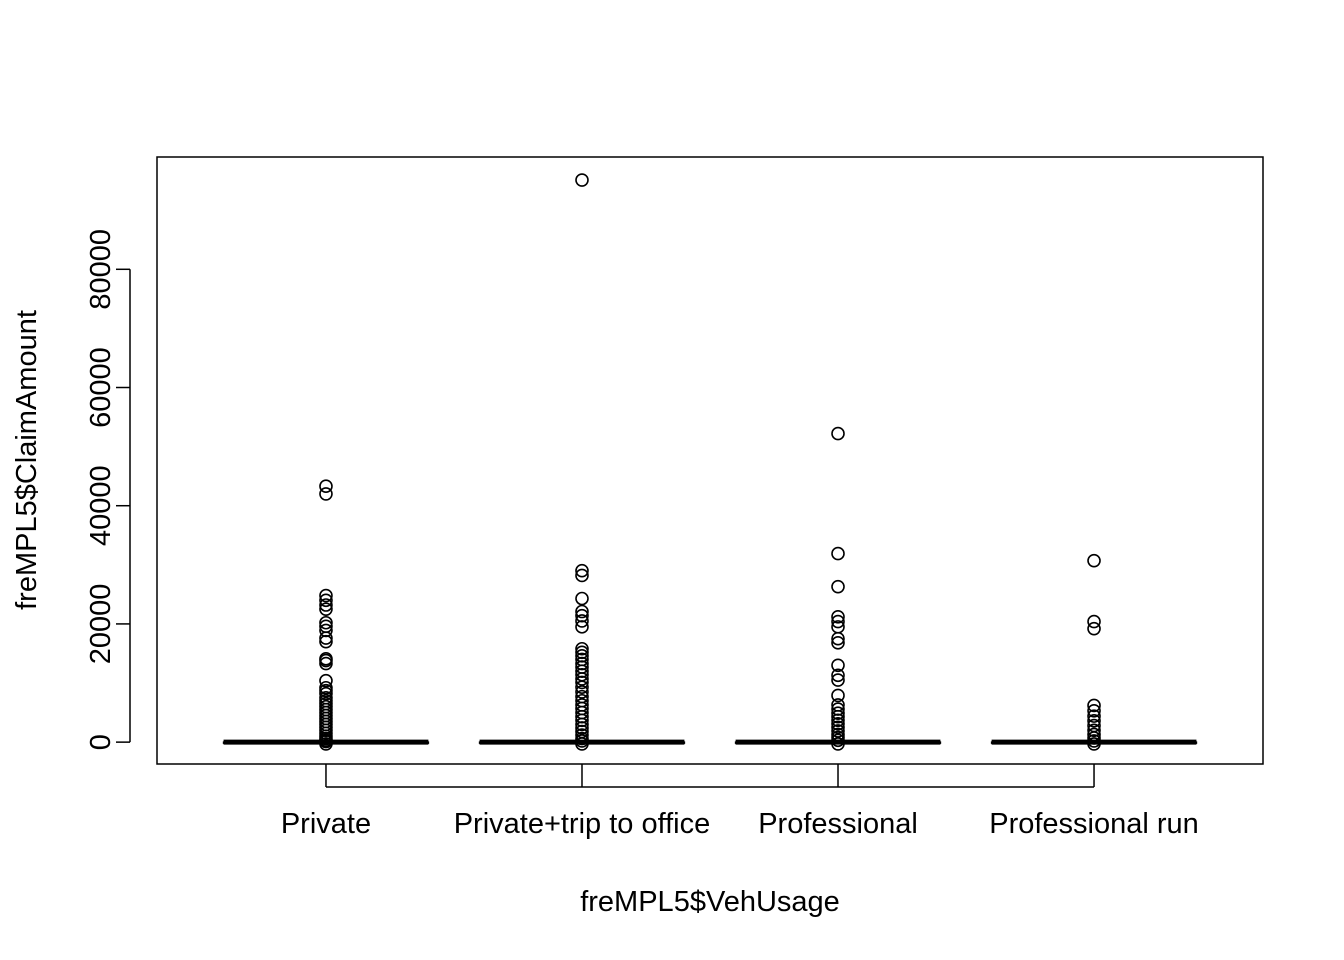  I want to click on y-axis-label: freMPL5$ClaimAmount, so click(27, 460).